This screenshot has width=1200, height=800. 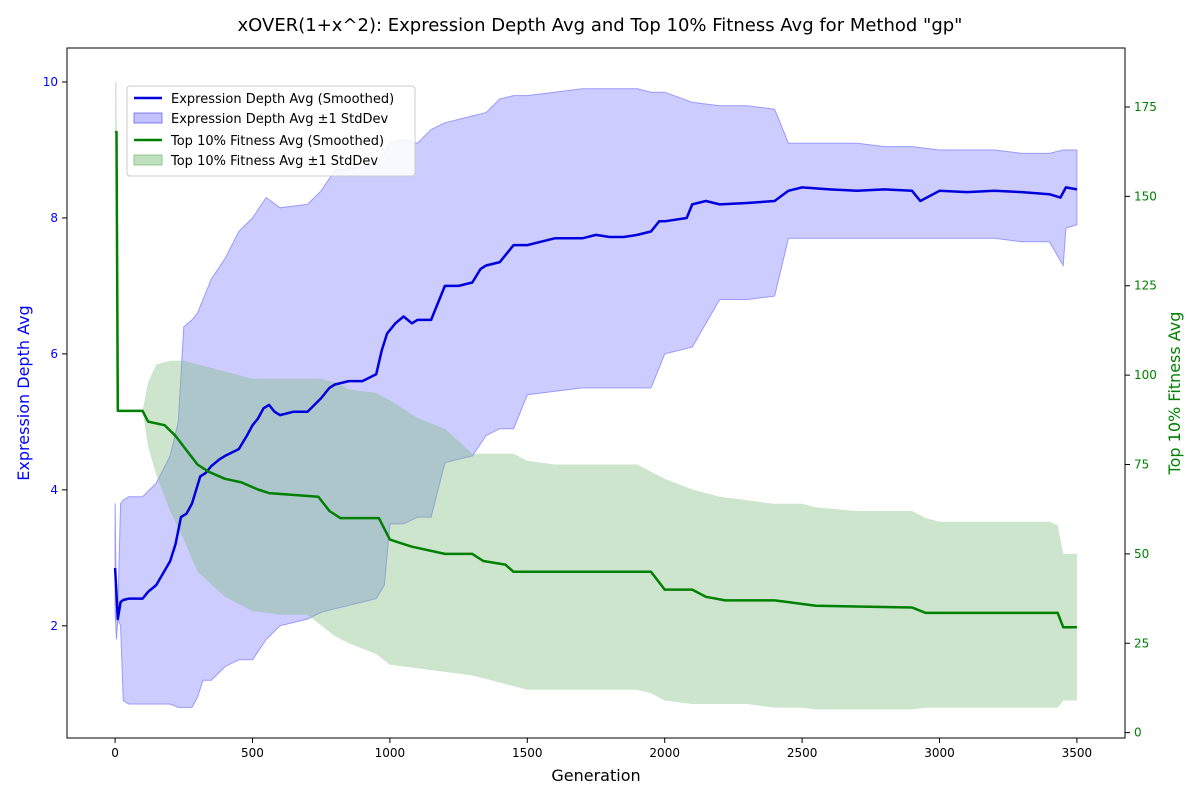 What do you see at coordinates (1141, 643) in the screenshot?
I see `y-right-tick-label: 25` at bounding box center [1141, 643].